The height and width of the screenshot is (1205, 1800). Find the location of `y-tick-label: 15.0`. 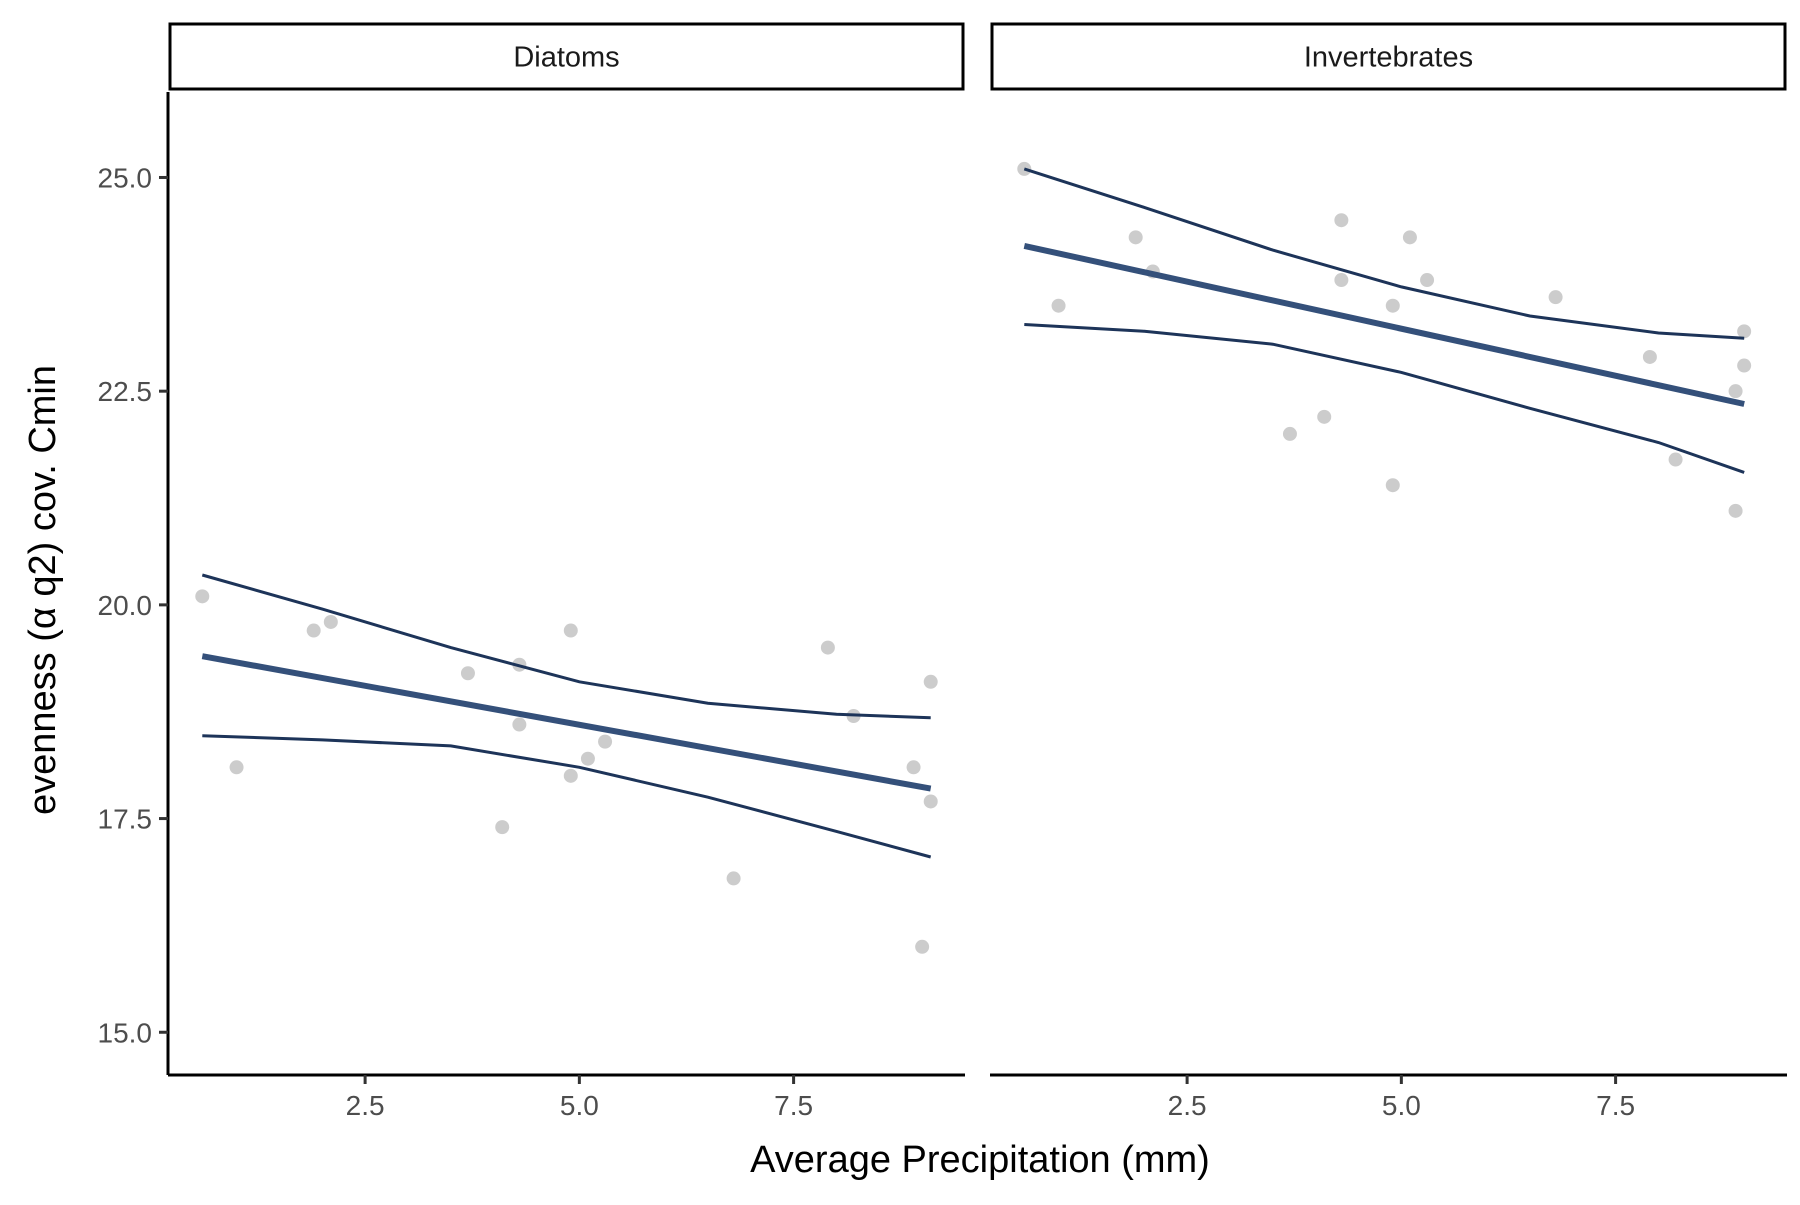

y-tick-label: 15.0 is located at coordinates (125, 1032).